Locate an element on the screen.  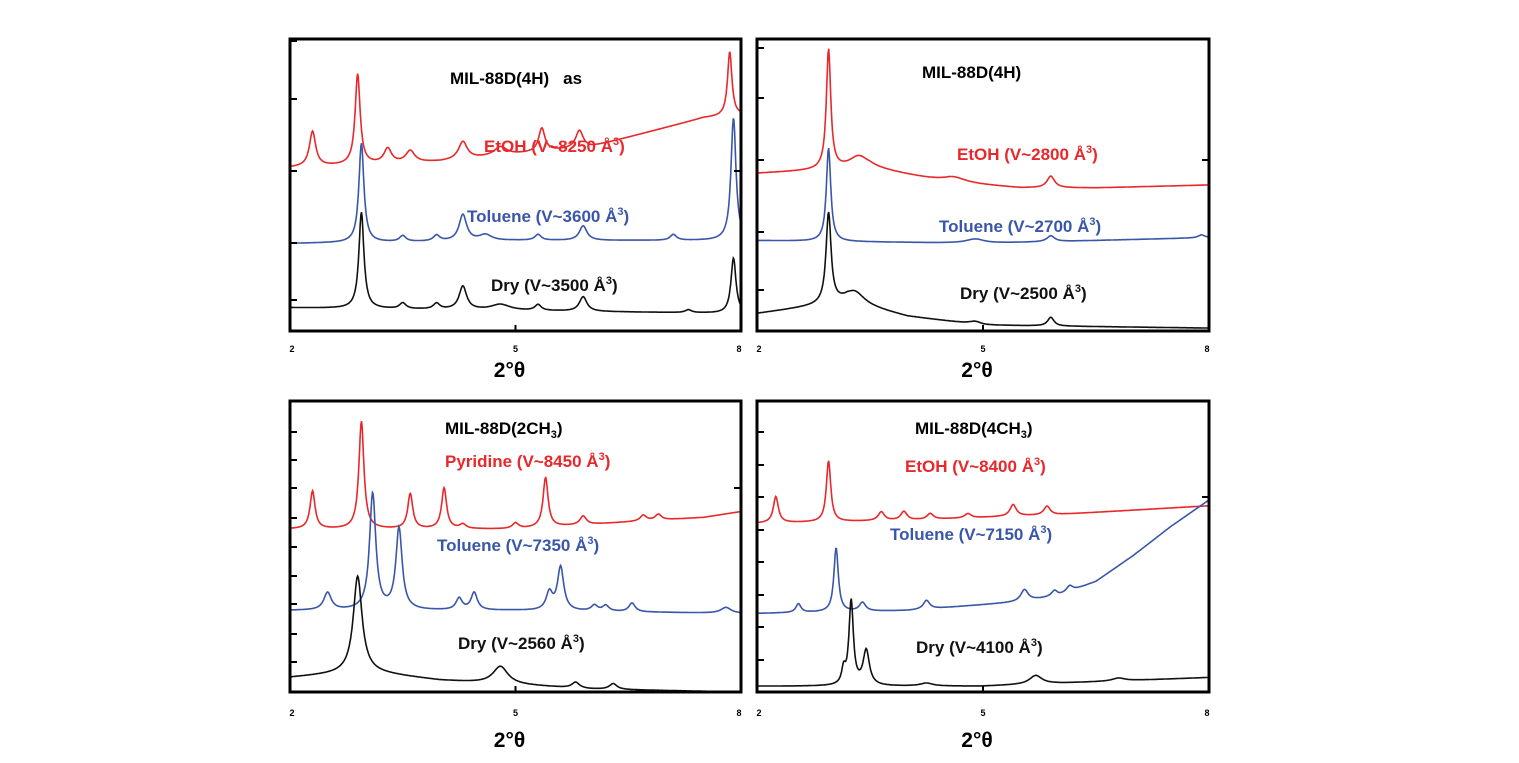
series-label-red: Pyridine (V~8450 Å3) is located at coordinates (527, 461).